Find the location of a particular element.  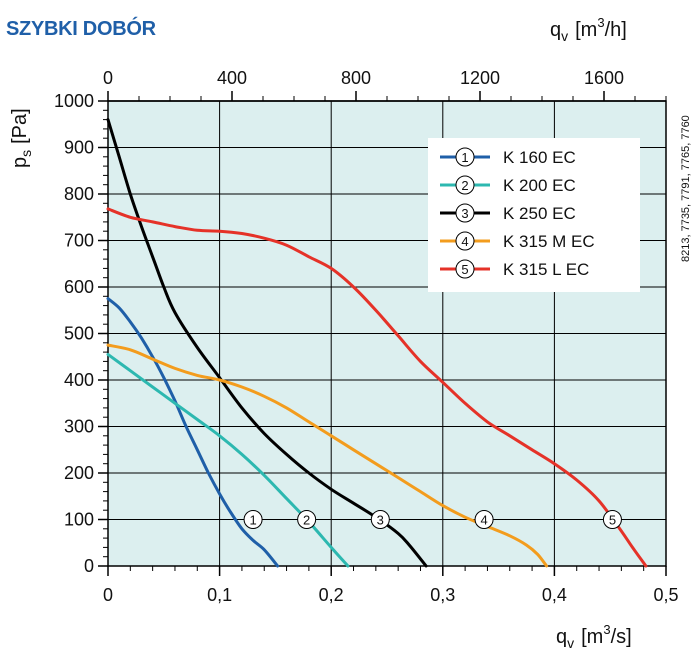

y-tick-label: 1000 is located at coordinates (74, 101).